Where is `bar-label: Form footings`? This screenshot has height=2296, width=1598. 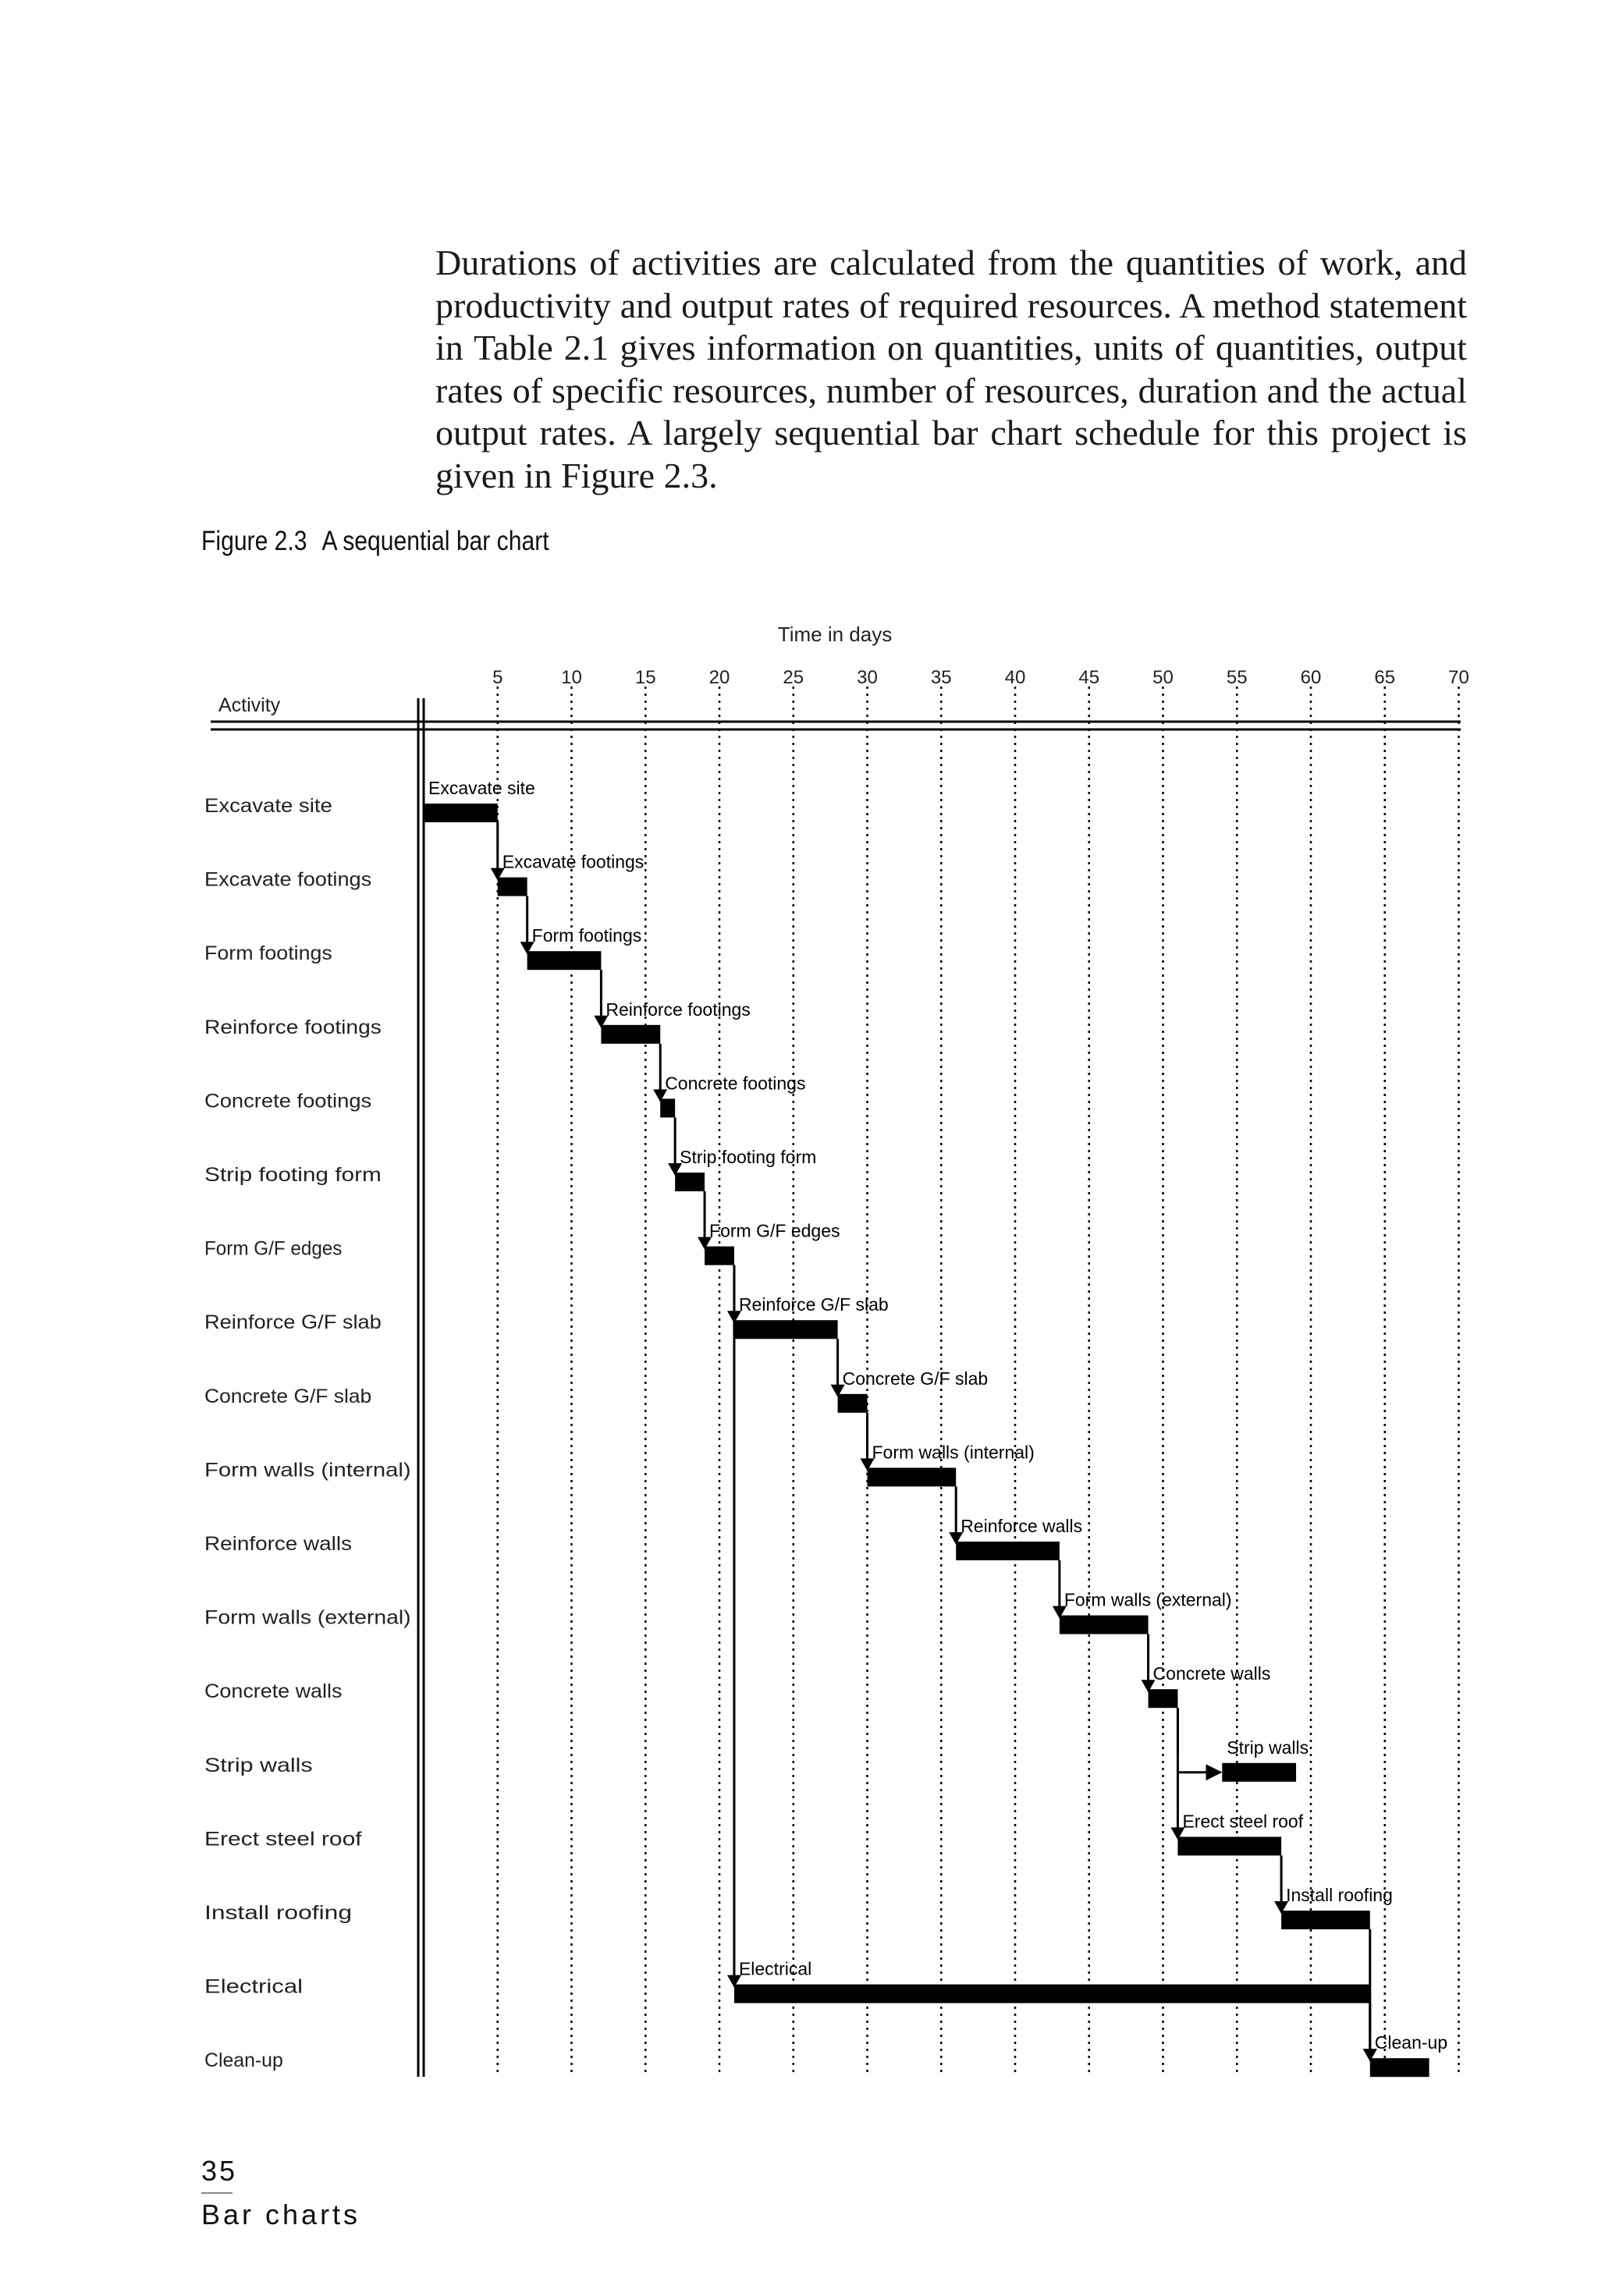 bar-label: Form footings is located at coordinates (587, 935).